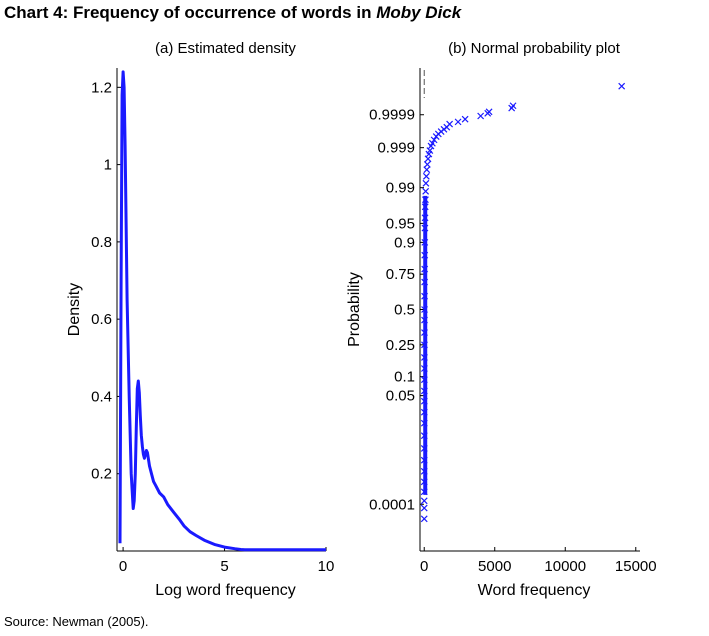 Image resolution: width=709 pixels, height=636 pixels. I want to click on probability-y-tick-label: 0.05, so click(400, 396).